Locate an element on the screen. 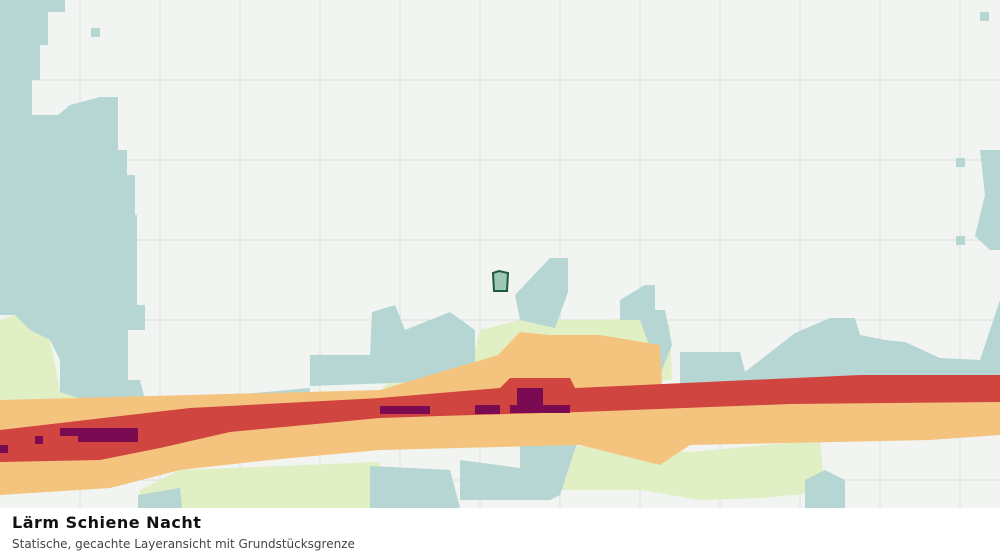 Image resolution: width=1000 pixels, height=560 pixels. parcel-boundary is located at coordinates (500, 280).